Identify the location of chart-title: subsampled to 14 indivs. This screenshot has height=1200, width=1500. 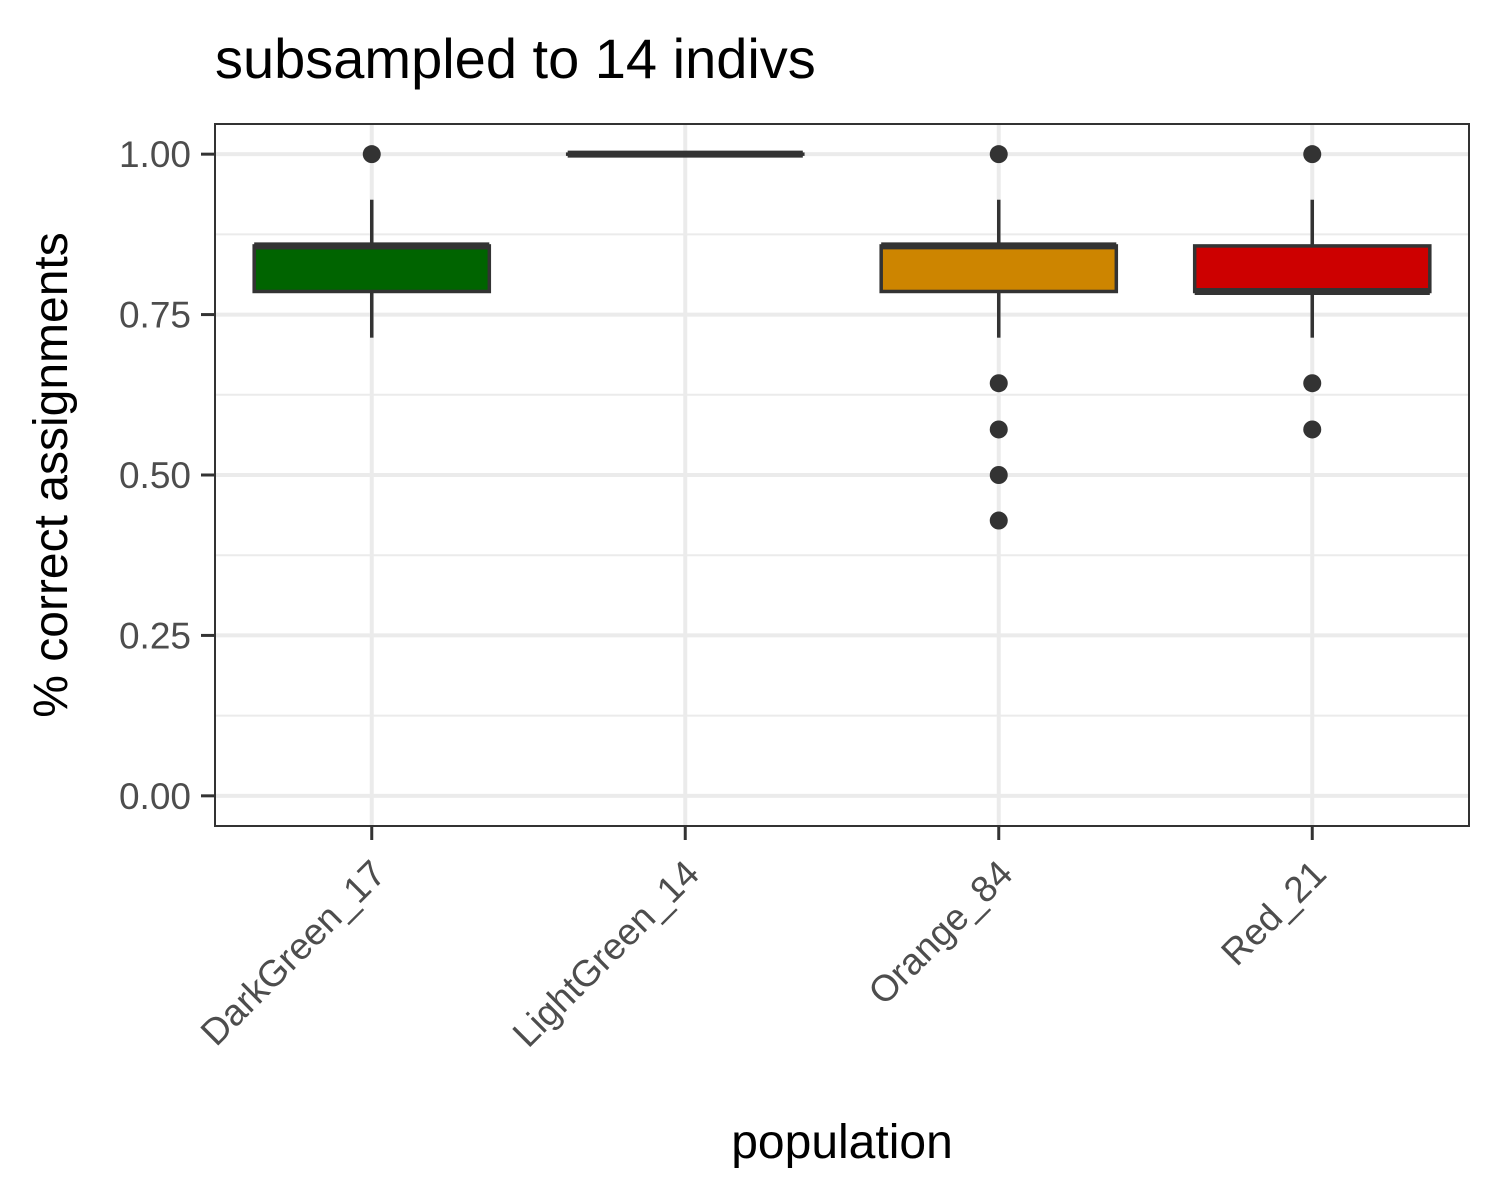
(515, 58).